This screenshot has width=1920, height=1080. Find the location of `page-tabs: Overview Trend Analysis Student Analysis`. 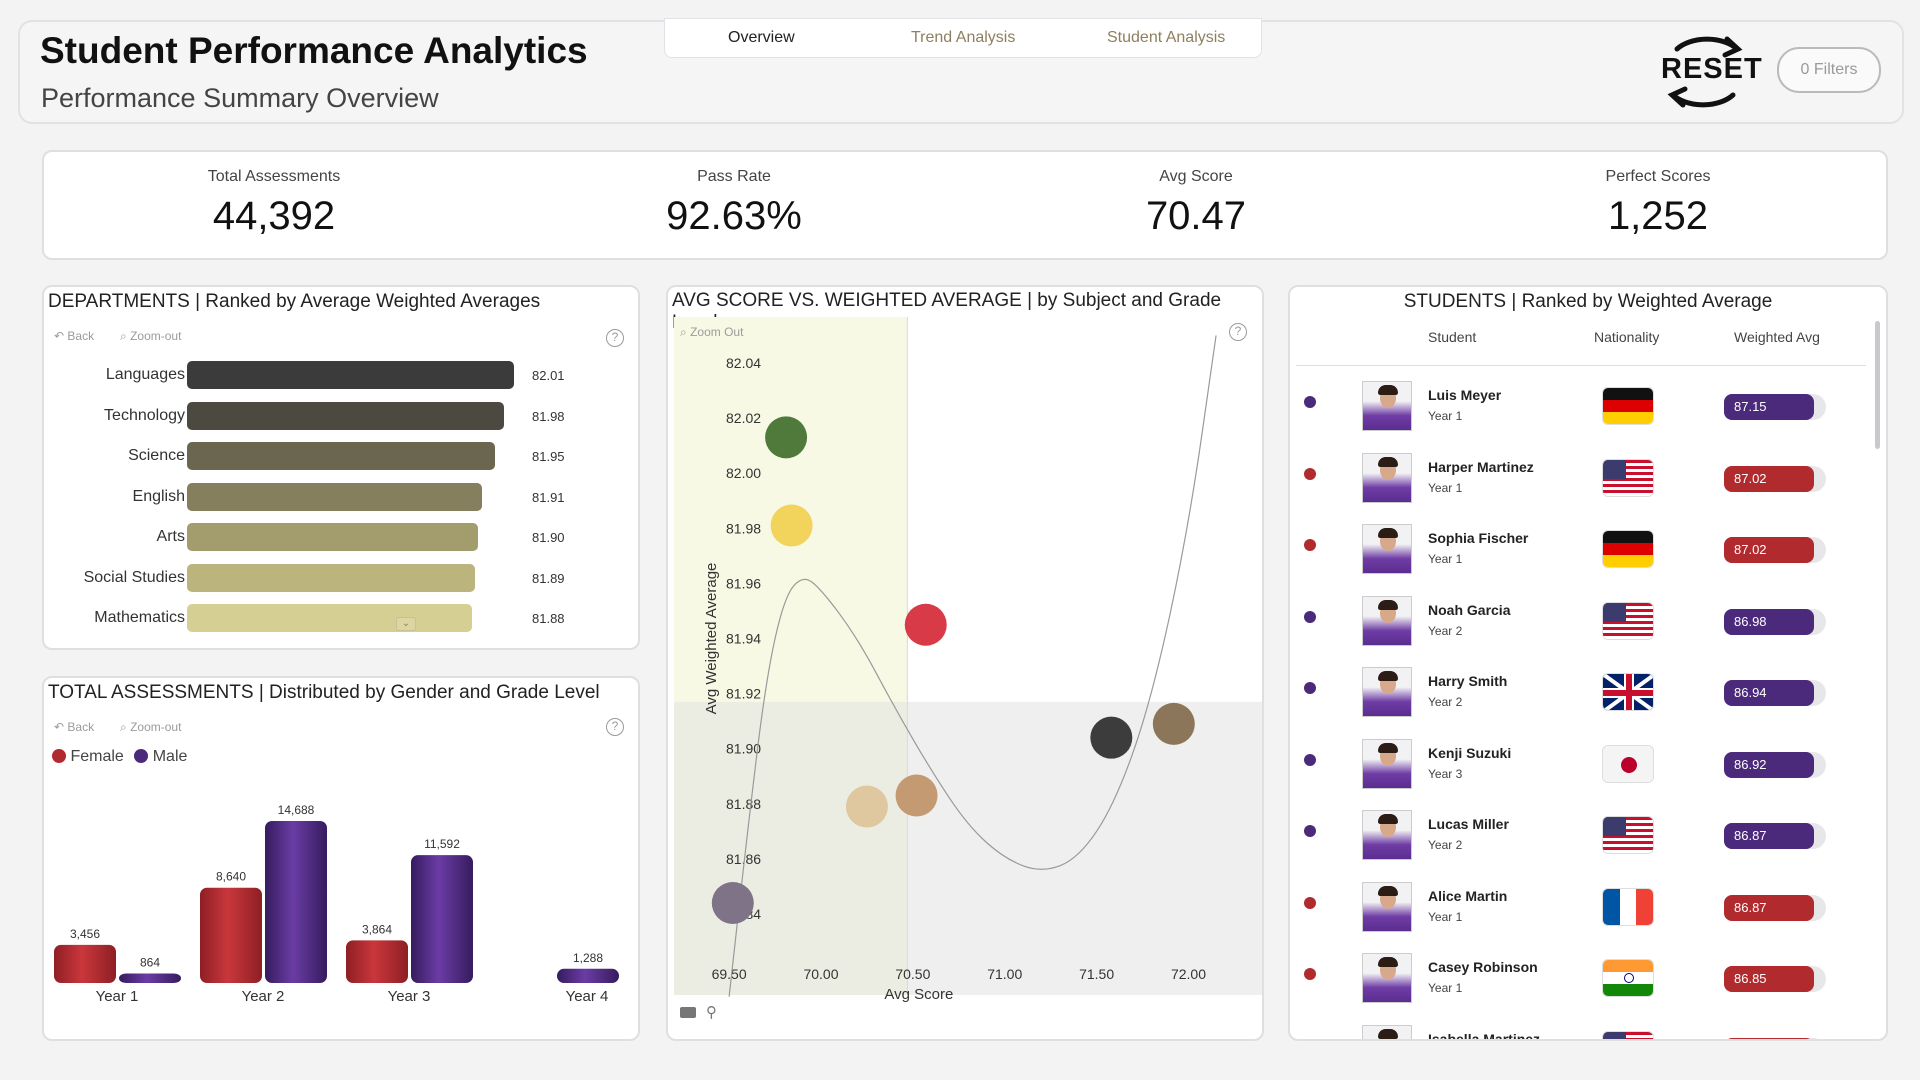

page-tabs: Overview Trend Analysis Student Analysis is located at coordinates (963, 38).